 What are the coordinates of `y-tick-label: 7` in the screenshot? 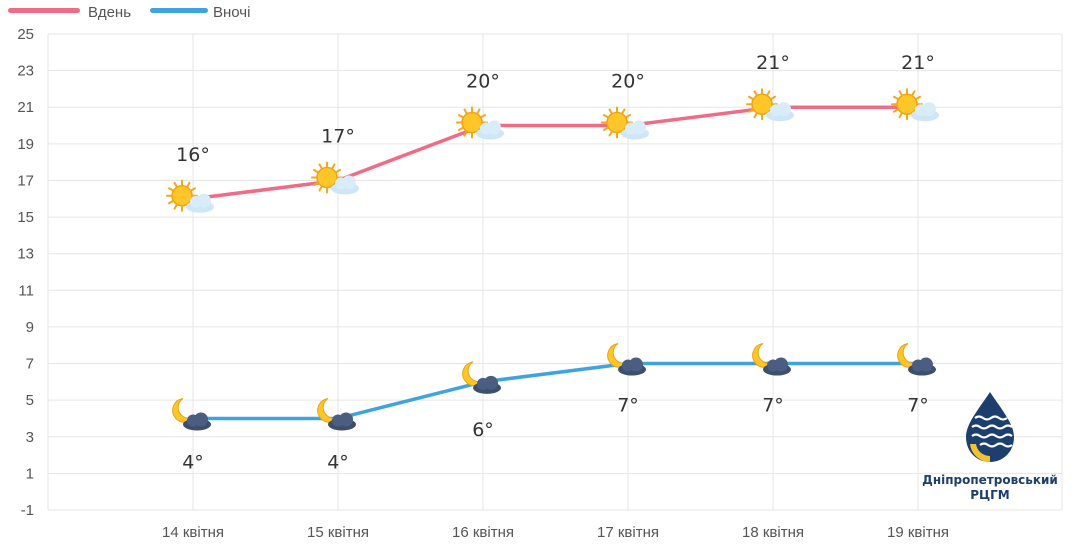 It's located at (30, 364).